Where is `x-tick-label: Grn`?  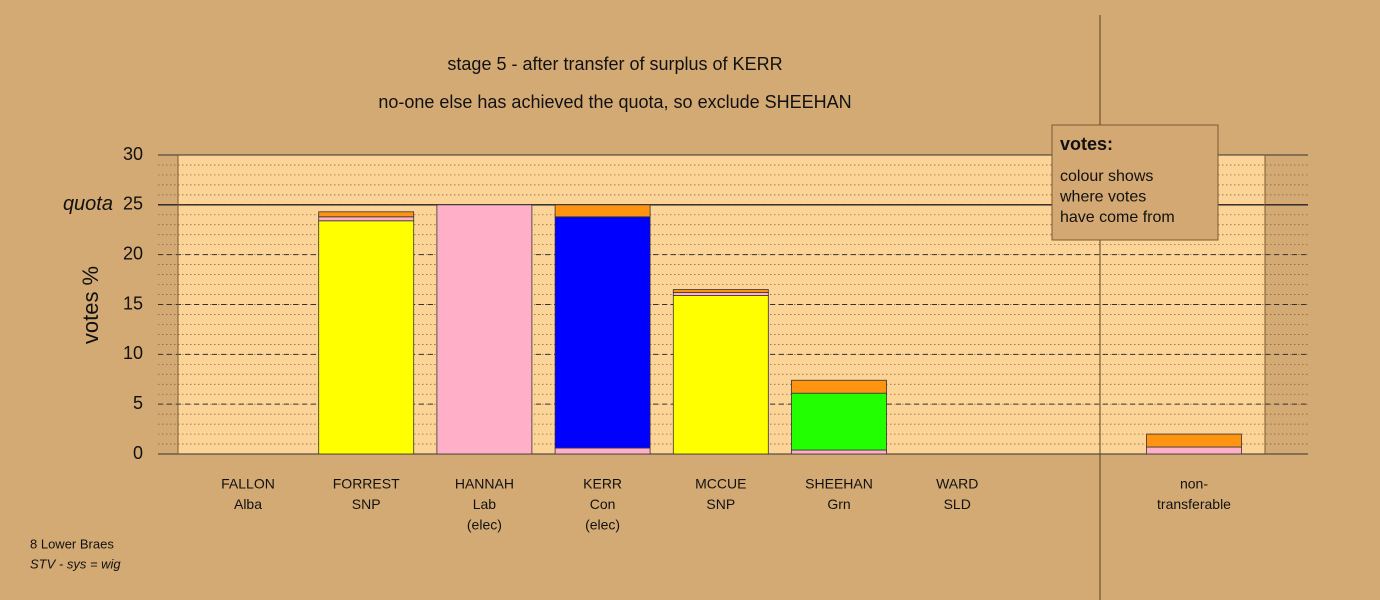
x-tick-label: Grn is located at coordinates (838, 504).